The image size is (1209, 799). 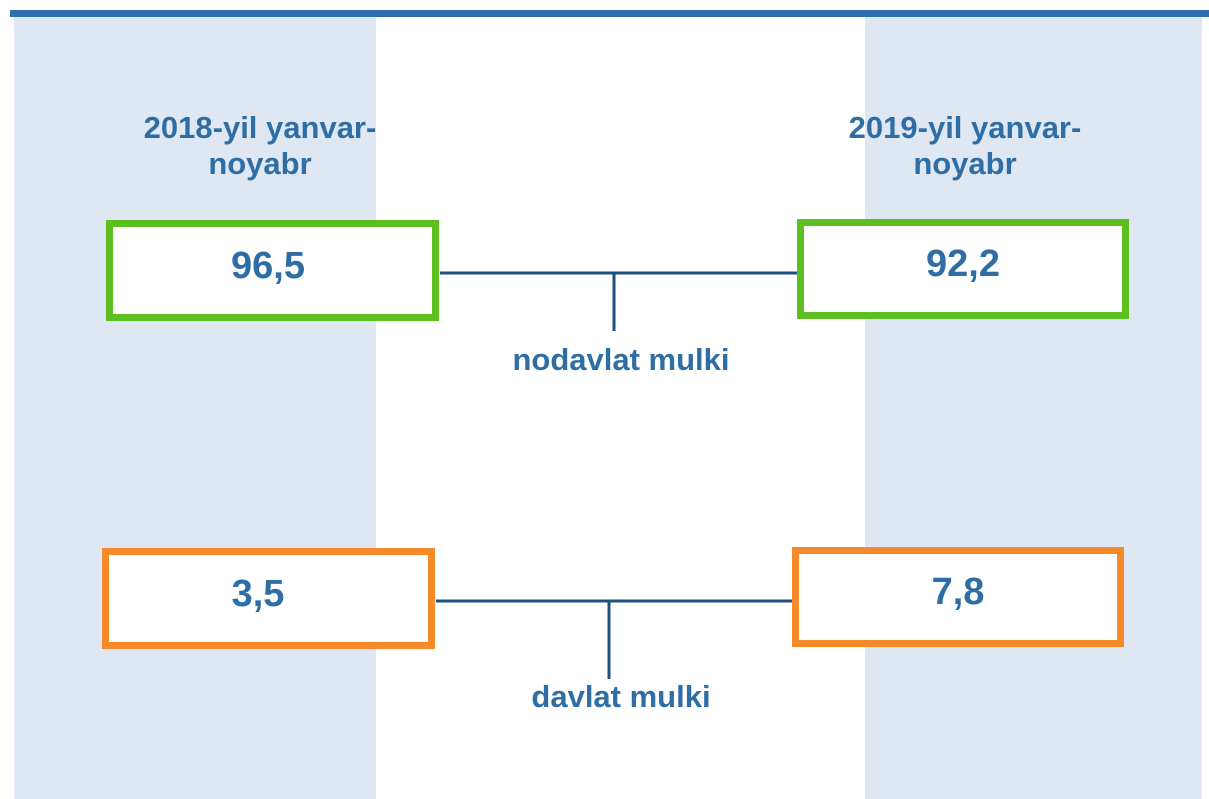 What do you see at coordinates (620, 696) in the screenshot?
I see `group-label: davlat mulki` at bounding box center [620, 696].